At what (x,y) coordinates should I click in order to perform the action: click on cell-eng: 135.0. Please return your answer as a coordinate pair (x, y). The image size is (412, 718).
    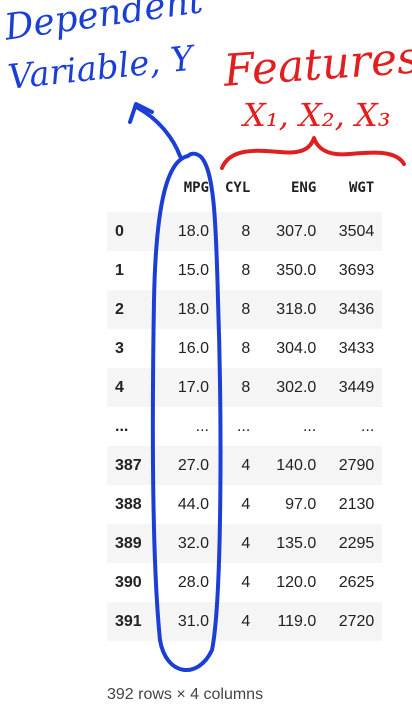
    Looking at the image, I should click on (296, 543).